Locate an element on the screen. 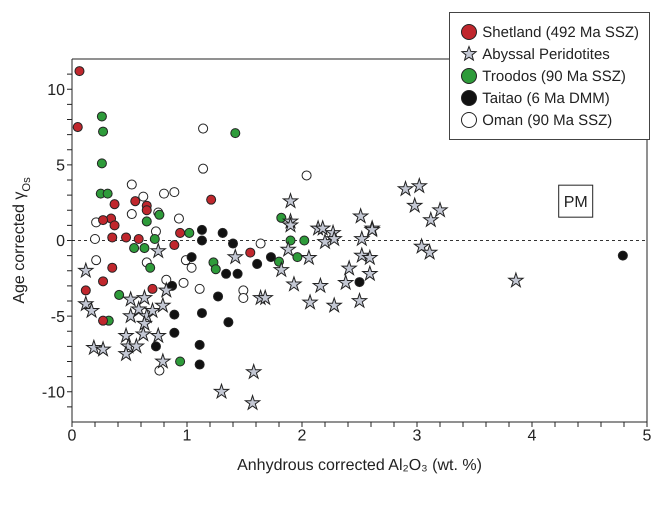 This screenshot has height=526, width=662. x-tick-label: 3 is located at coordinates (417, 435).